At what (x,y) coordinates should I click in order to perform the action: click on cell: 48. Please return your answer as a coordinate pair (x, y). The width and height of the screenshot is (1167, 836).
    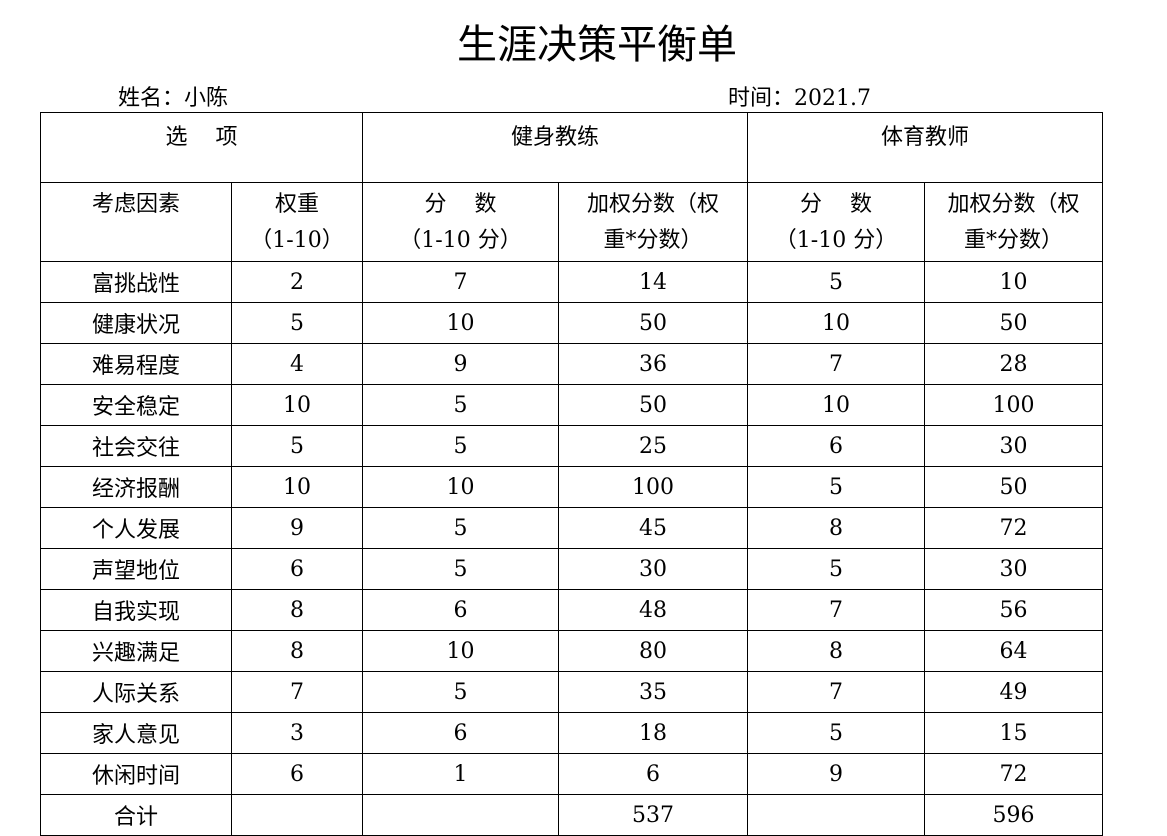
    Looking at the image, I should click on (653, 610).